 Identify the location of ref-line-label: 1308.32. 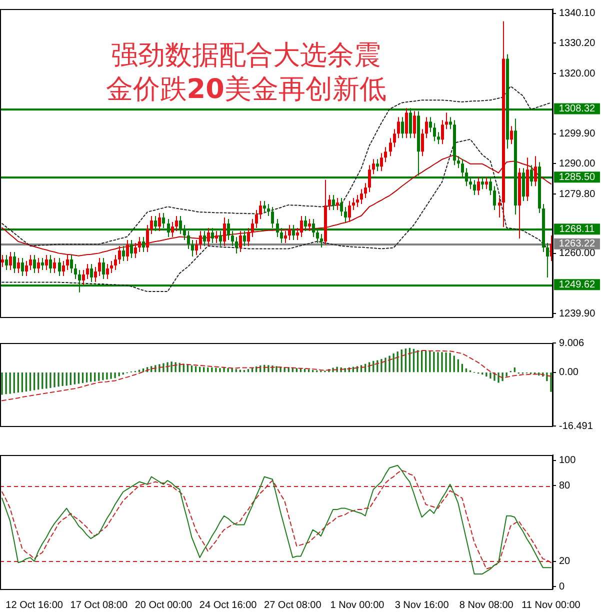
(577, 108).